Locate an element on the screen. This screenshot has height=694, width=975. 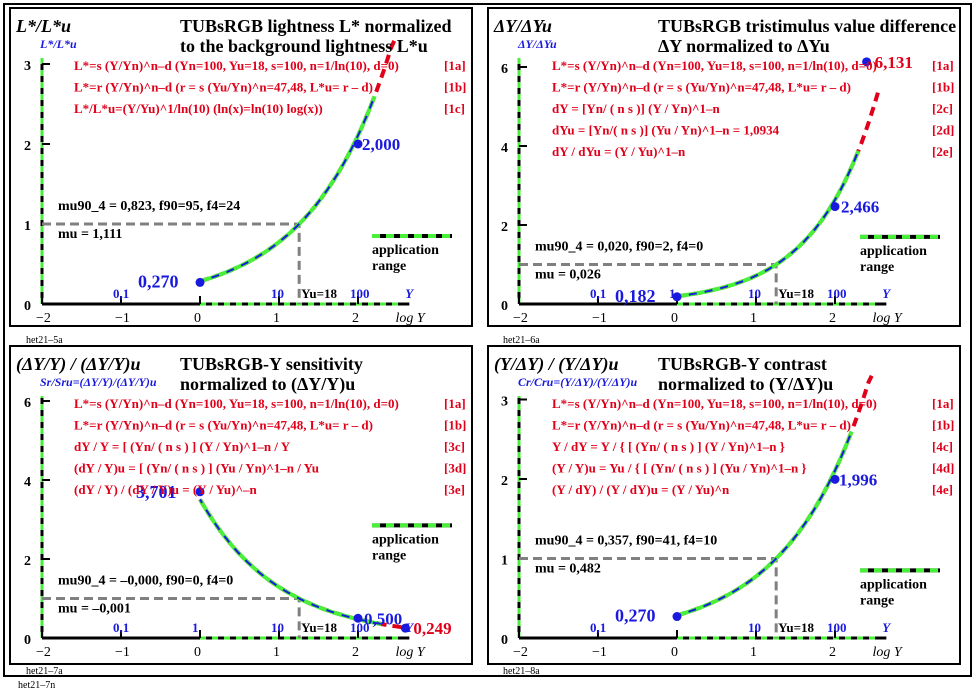
mu-annotation: mu = 0,026 is located at coordinates (568, 275).